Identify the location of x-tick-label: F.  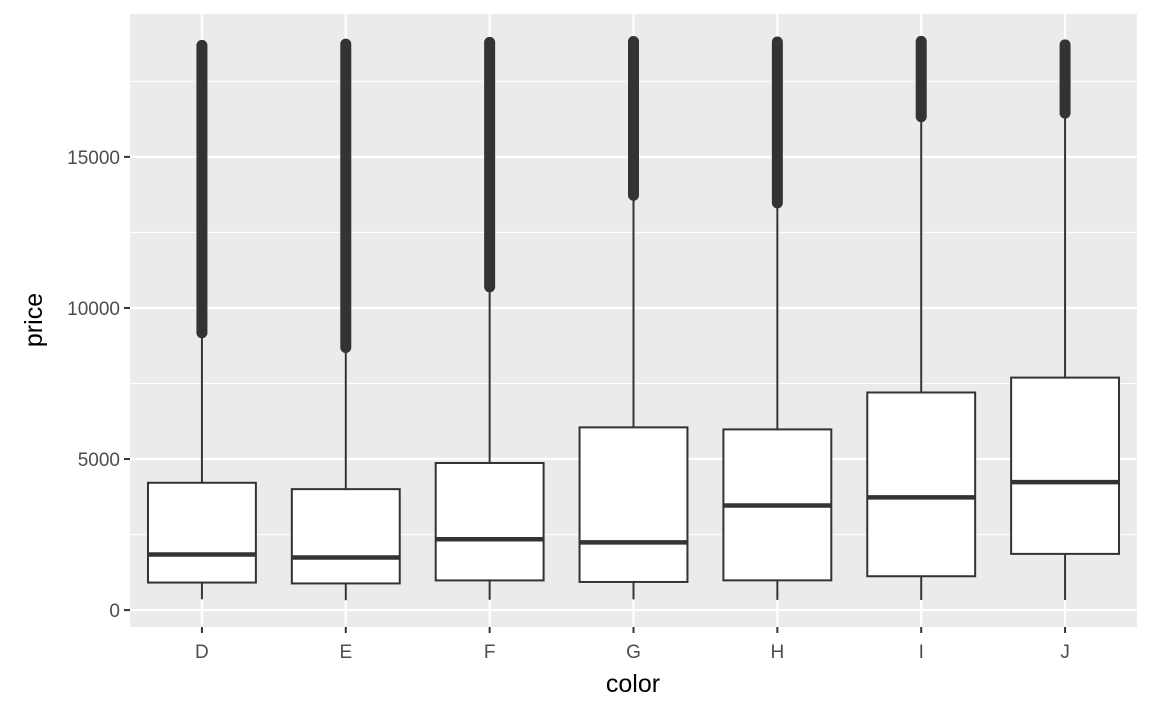
(490, 652).